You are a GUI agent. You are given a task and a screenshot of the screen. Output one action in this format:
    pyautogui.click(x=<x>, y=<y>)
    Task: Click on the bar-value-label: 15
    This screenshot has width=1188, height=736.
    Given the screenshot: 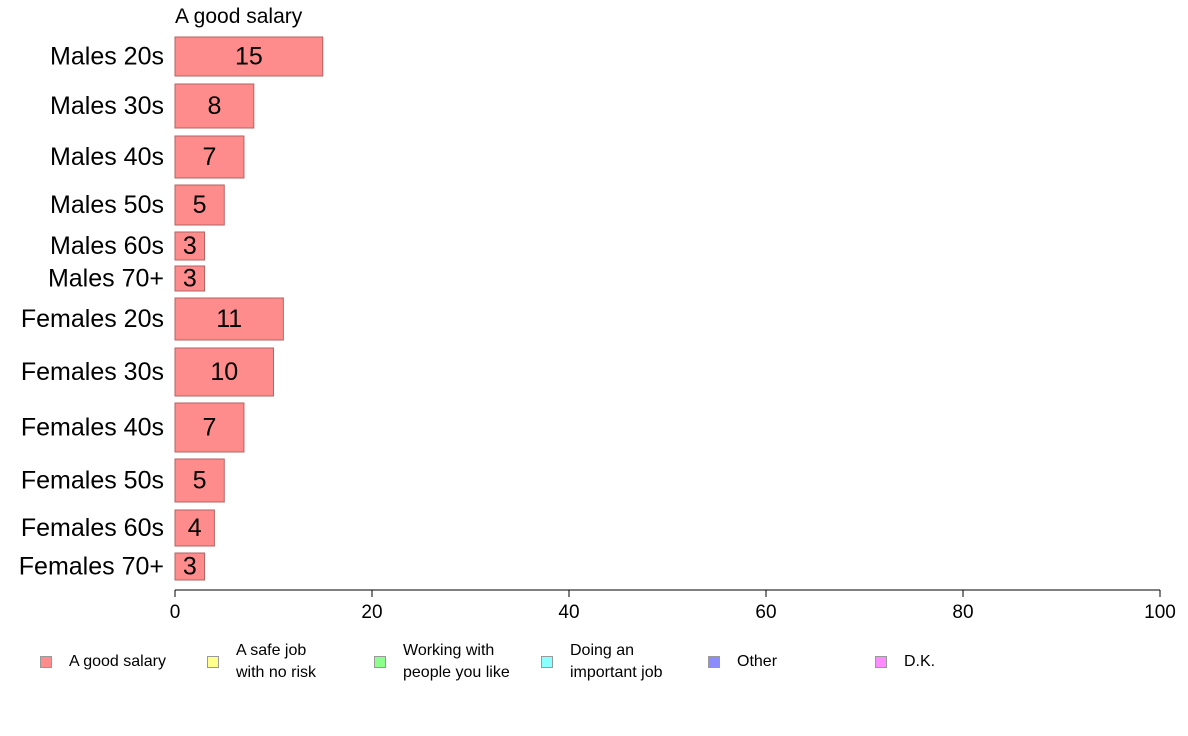 What is the action you would take?
    pyautogui.click(x=249, y=57)
    